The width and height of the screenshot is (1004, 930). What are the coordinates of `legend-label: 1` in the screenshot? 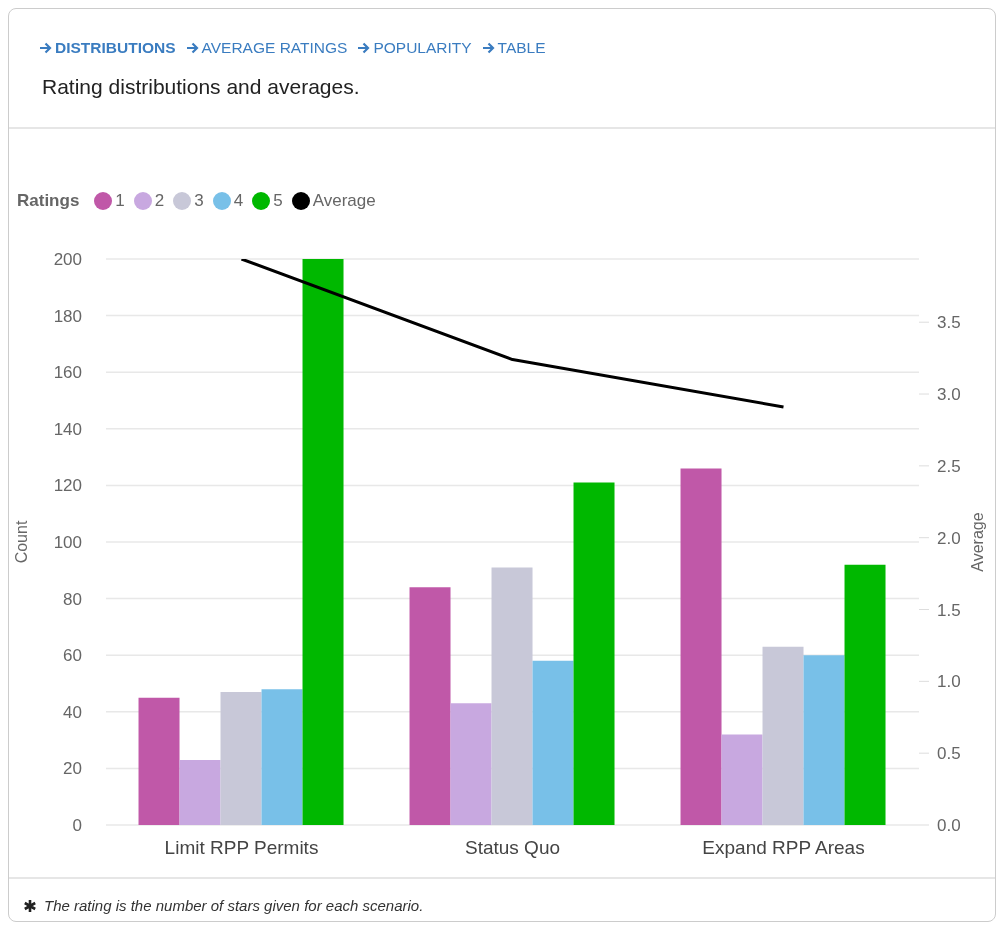 It's located at (120, 201).